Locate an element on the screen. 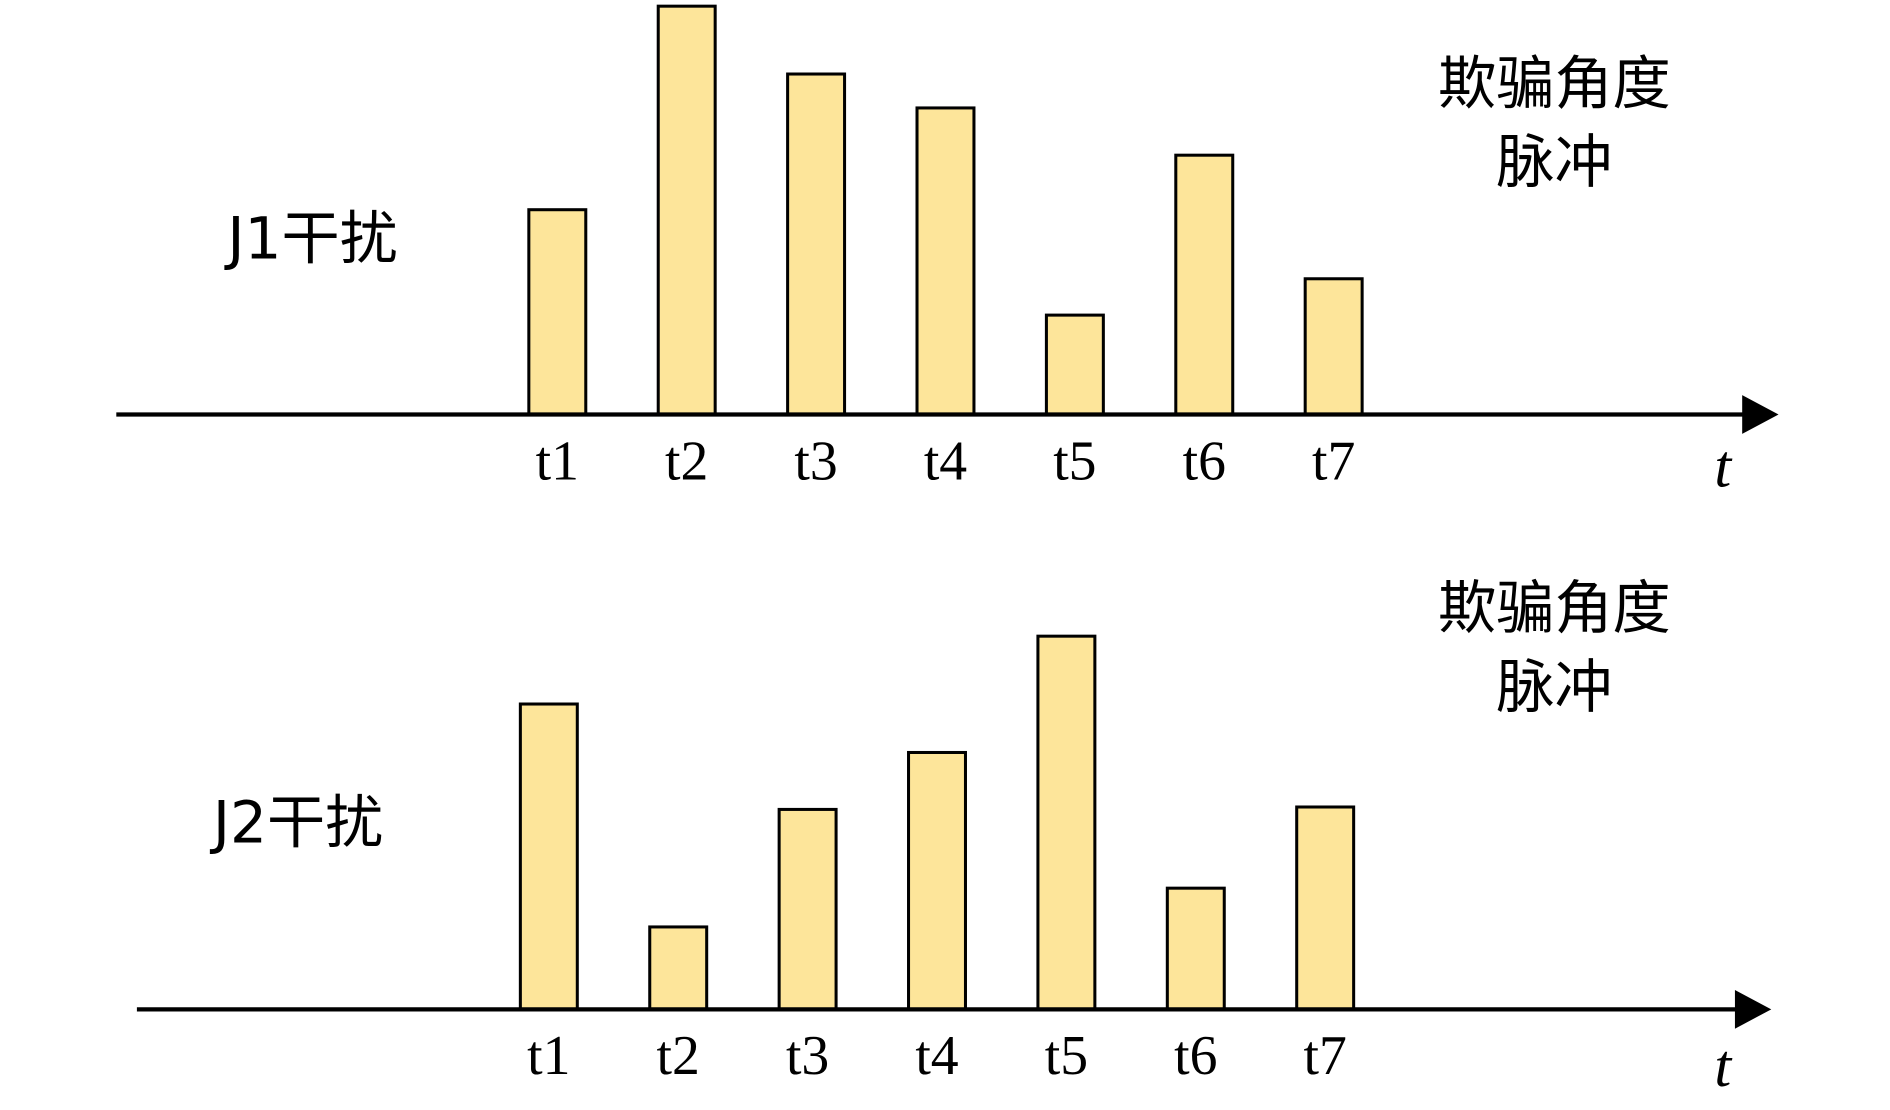 The width and height of the screenshot is (1890, 1110). chart-label: J2干扰 is located at coordinates (296, 822).